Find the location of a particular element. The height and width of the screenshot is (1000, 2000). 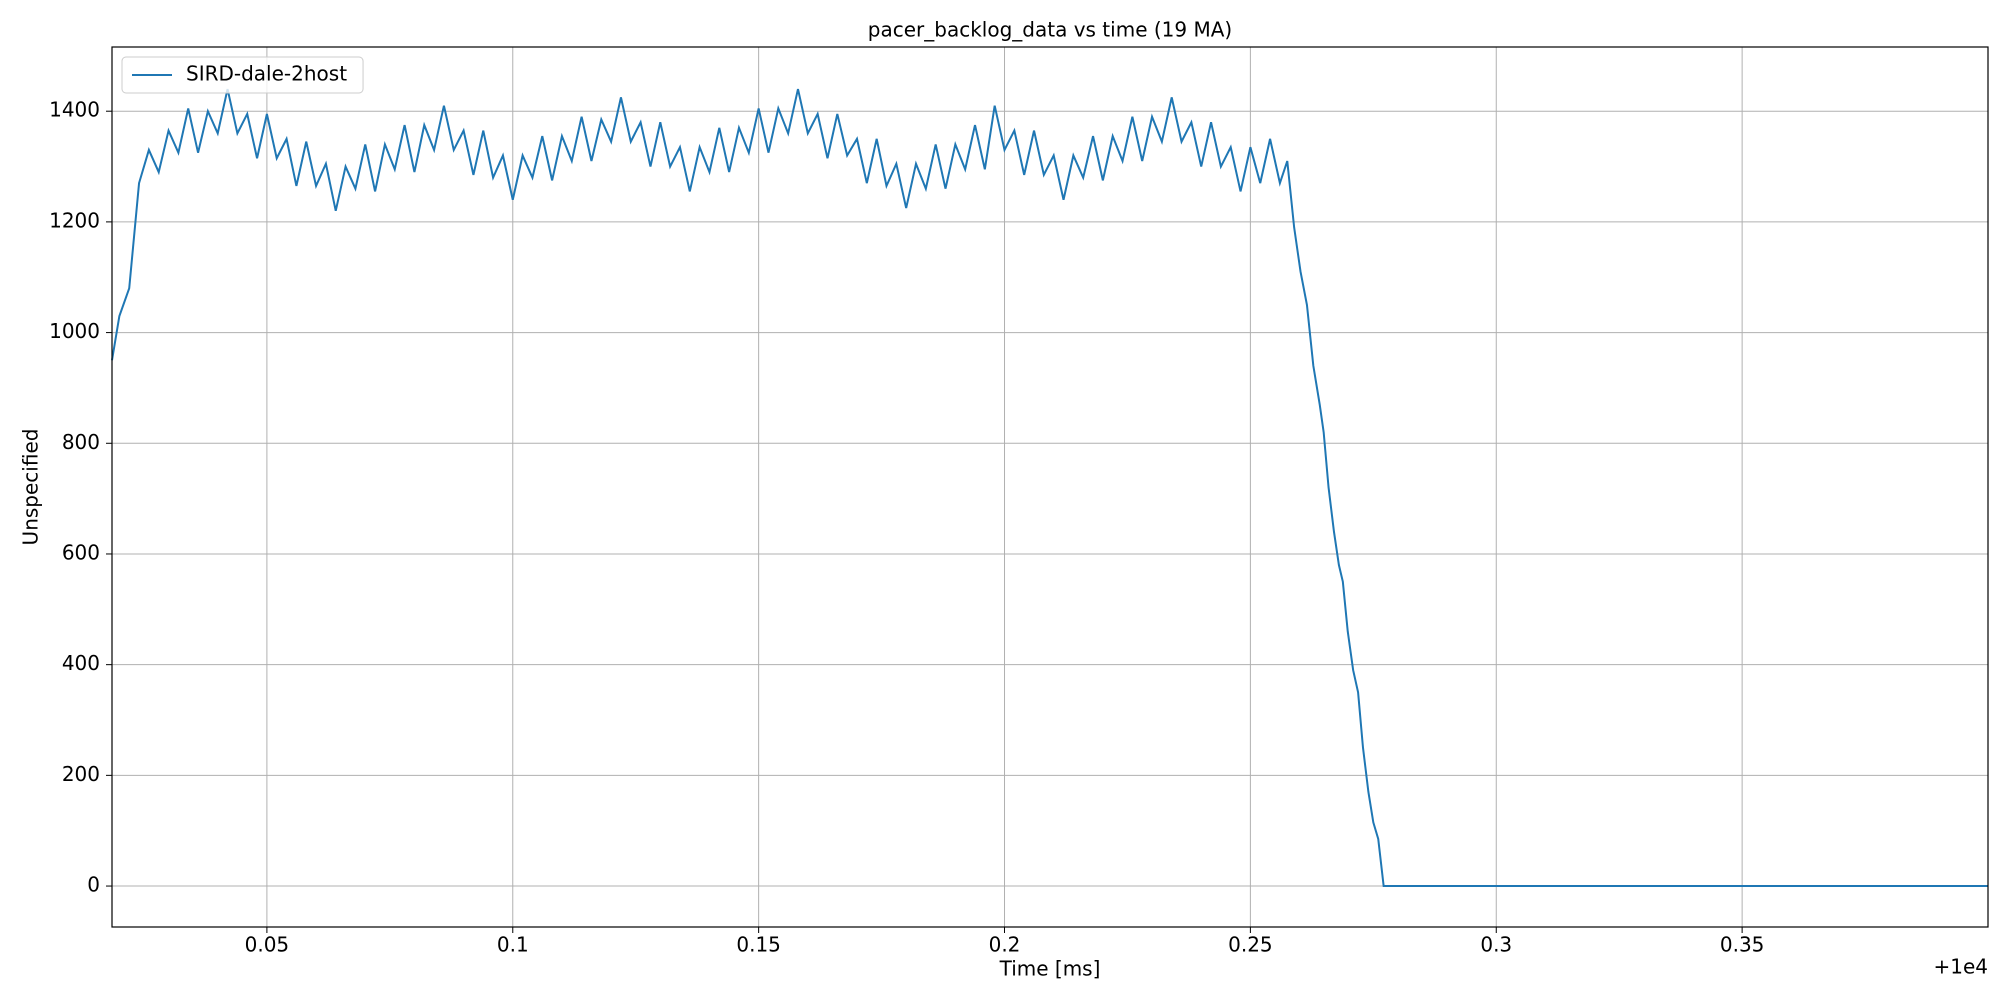

chart-title: pacer_backlog_data vs time (19 MA) is located at coordinates (1050, 30).